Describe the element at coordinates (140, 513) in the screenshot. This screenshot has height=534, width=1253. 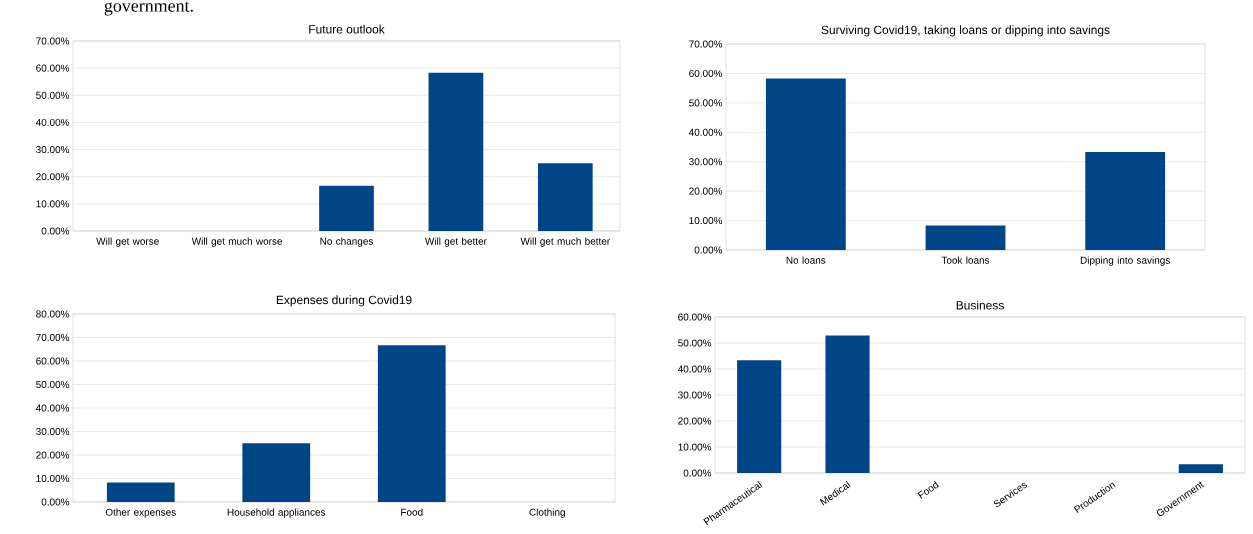
I see `x-tick-label: Other expenses` at that location.